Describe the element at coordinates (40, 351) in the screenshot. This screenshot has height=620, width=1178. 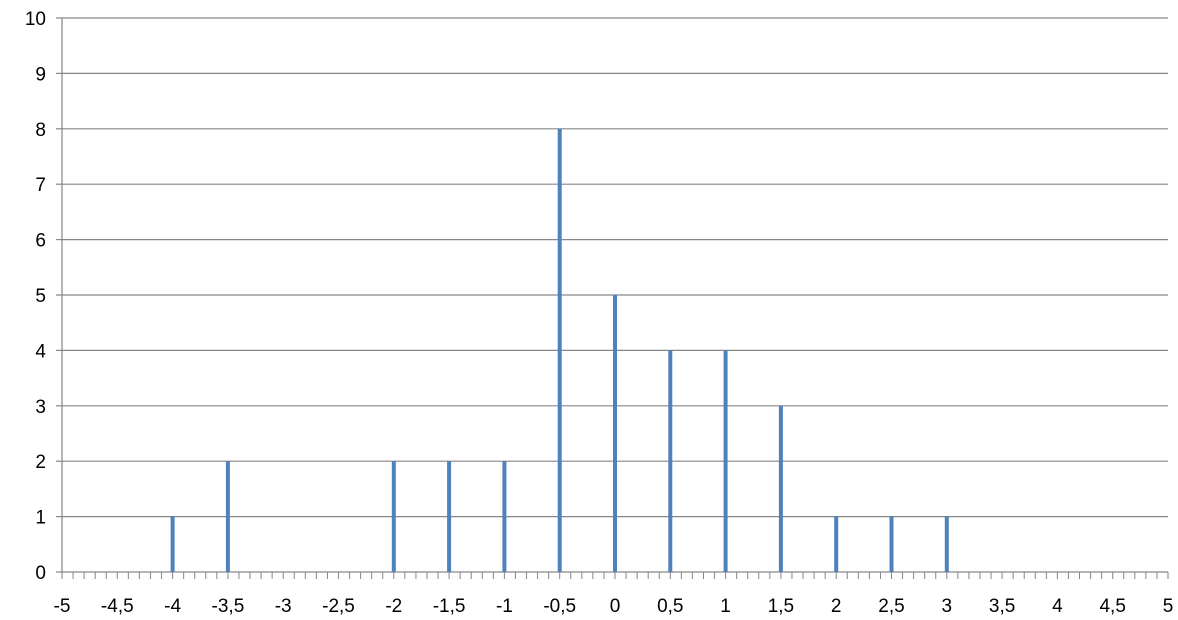
I see `y-tick-label: 4` at that location.